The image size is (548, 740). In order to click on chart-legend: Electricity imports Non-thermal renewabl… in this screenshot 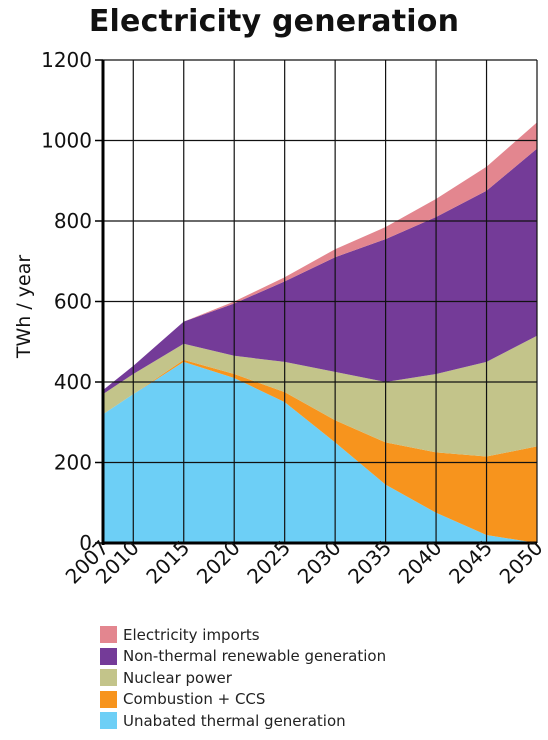, I will do `click(243, 678)`.